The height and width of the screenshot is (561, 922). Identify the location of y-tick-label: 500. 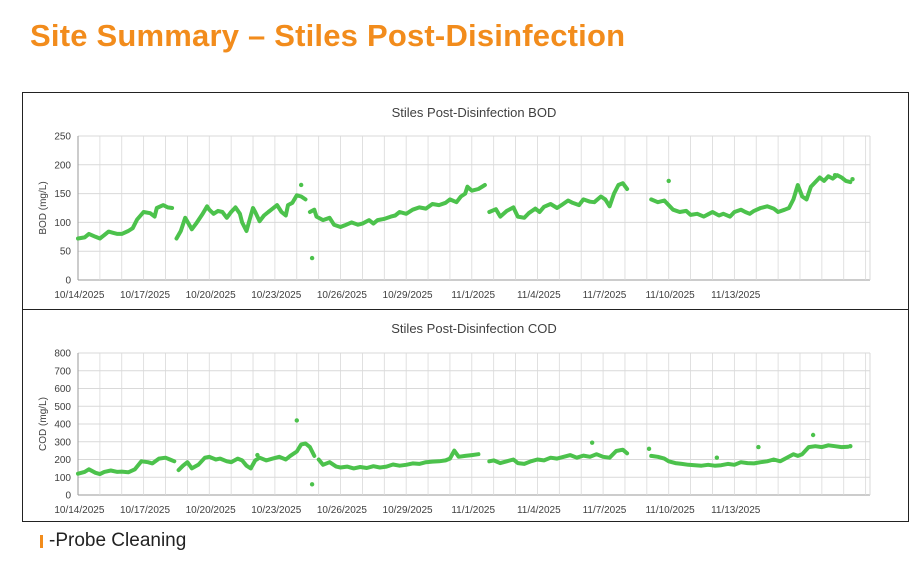
(62, 407).